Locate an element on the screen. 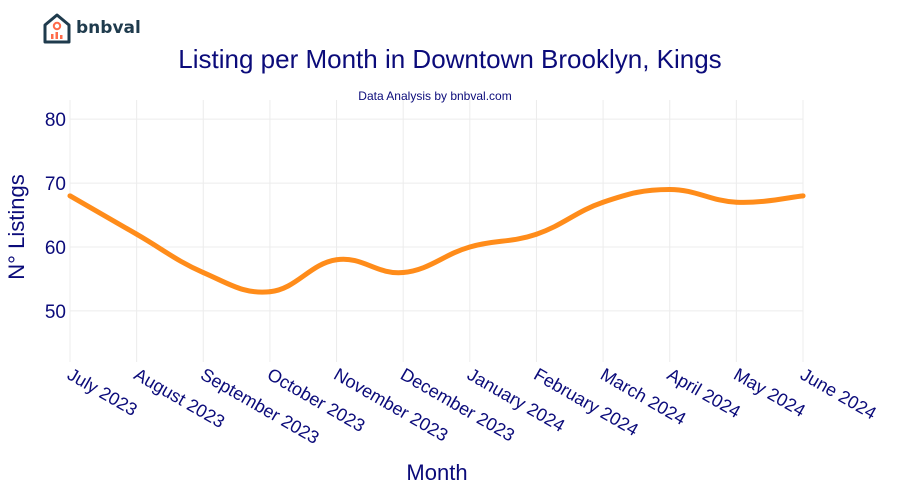 This screenshot has height=500, width=900. y-tick-label: 50 is located at coordinates (55, 312).